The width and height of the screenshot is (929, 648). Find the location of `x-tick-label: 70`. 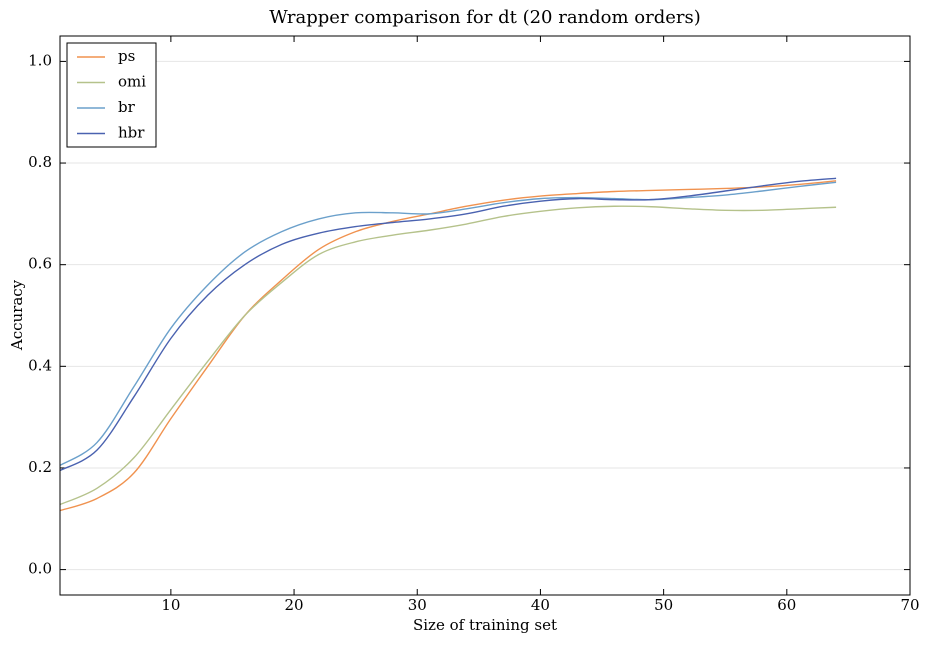

x-tick-label: 70 is located at coordinates (909, 605).